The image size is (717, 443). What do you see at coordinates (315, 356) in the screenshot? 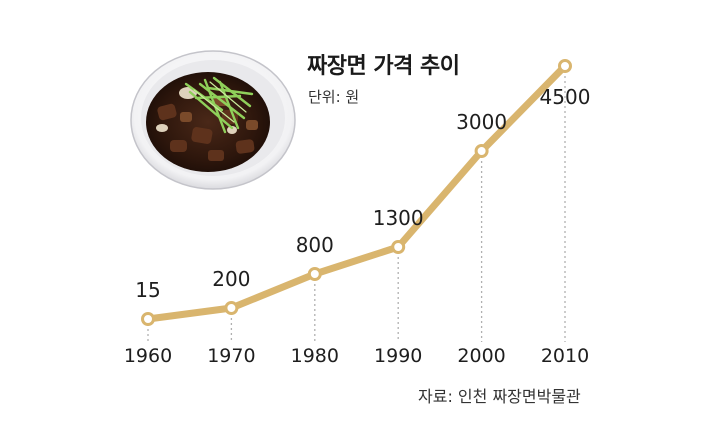
I see `x-tick-label: 1980` at bounding box center [315, 356].